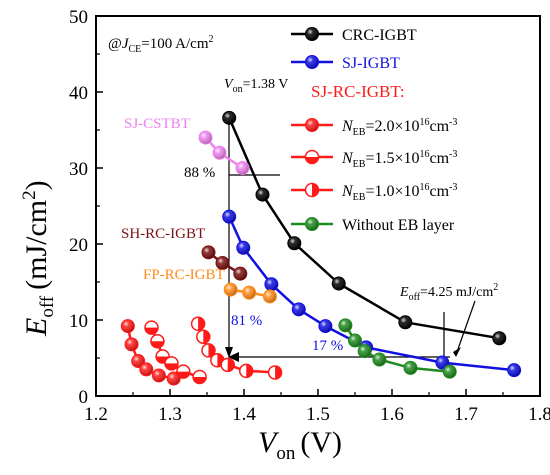 The width and height of the screenshot is (550, 475). I want to click on y-tick-label: 20, so click(78, 245).